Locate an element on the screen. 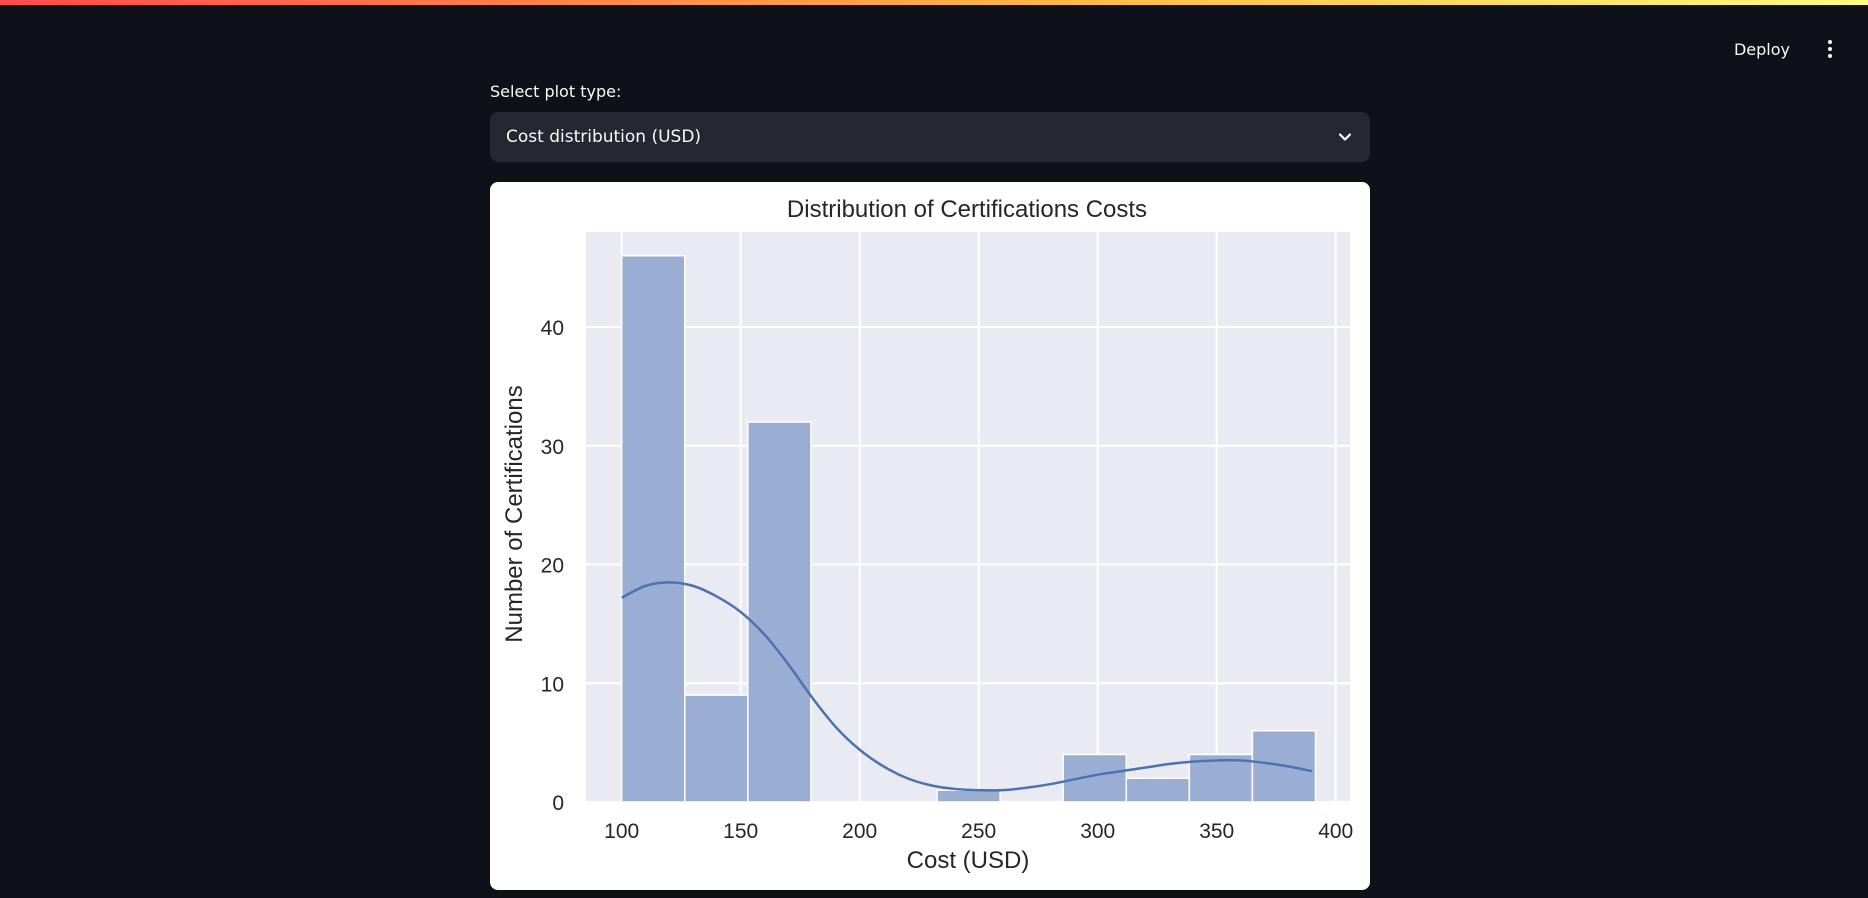 The image size is (1868, 898). chart-title: Distribution of Certifications Costs is located at coordinates (967, 209).